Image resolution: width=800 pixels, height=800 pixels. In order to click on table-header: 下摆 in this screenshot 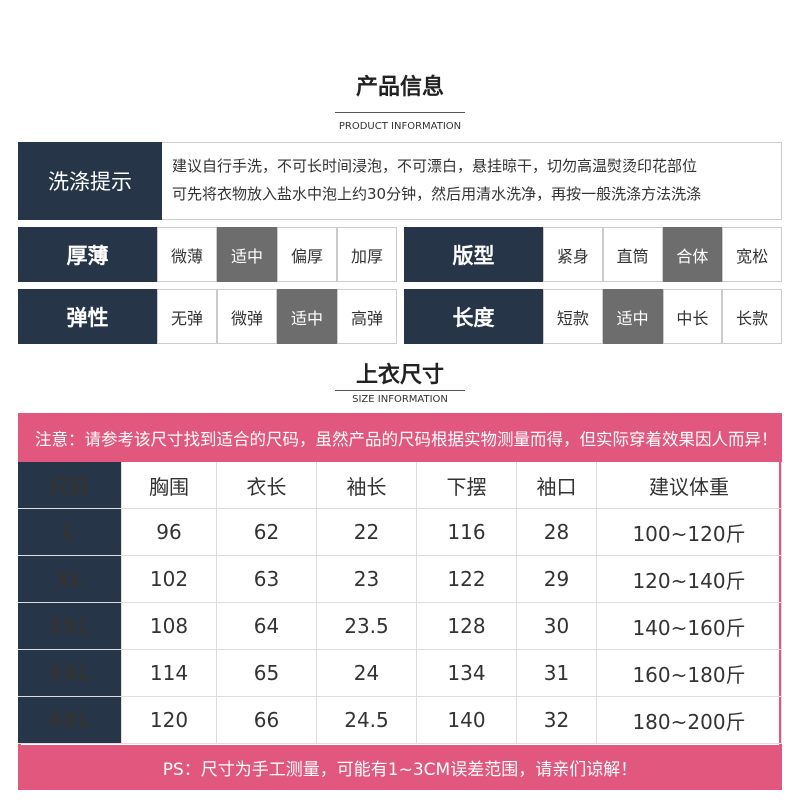, I will do `click(467, 485)`.